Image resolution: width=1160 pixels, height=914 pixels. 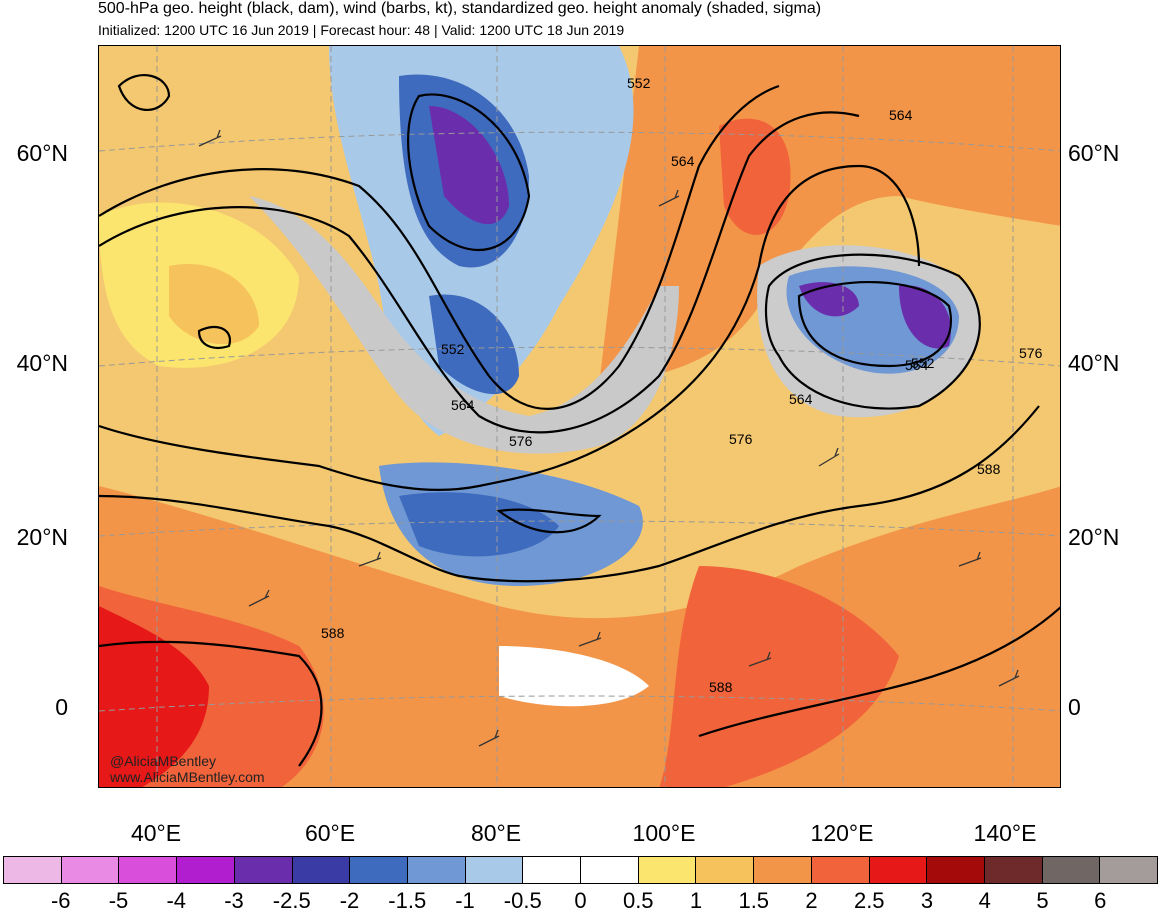 I want to click on colorbar-tick-label: 2, so click(x=811, y=900).